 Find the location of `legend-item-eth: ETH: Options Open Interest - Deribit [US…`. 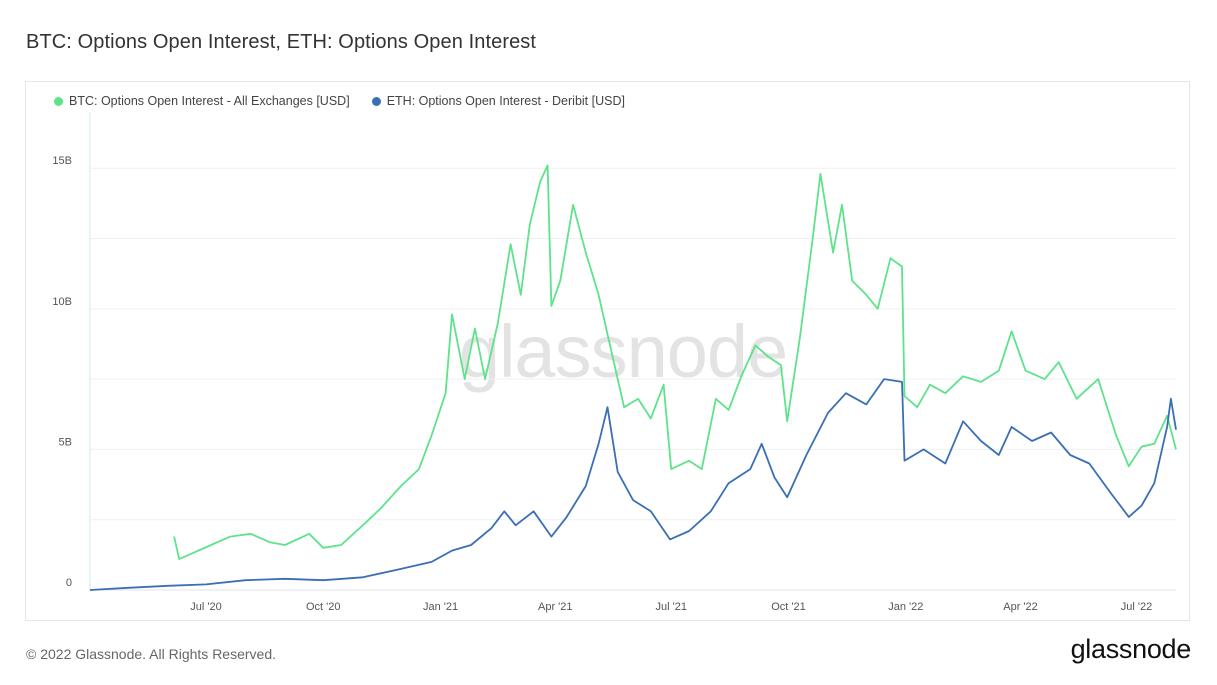

legend-item-eth: ETH: Options Open Interest - Deribit [US… is located at coordinates (498, 101).